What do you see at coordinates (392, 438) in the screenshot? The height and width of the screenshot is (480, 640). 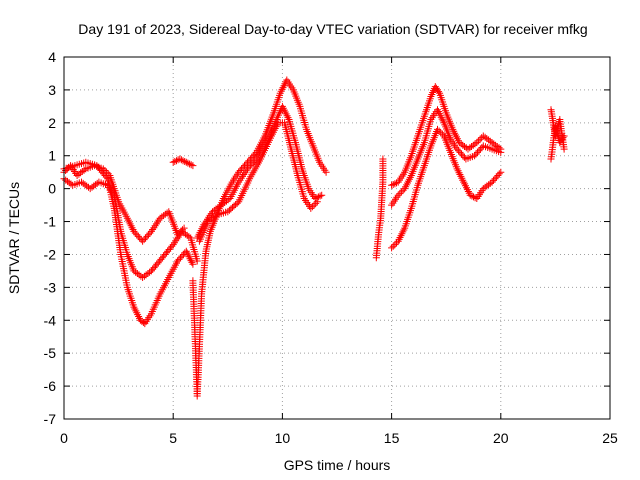 I see `x-tick-label: 15` at bounding box center [392, 438].